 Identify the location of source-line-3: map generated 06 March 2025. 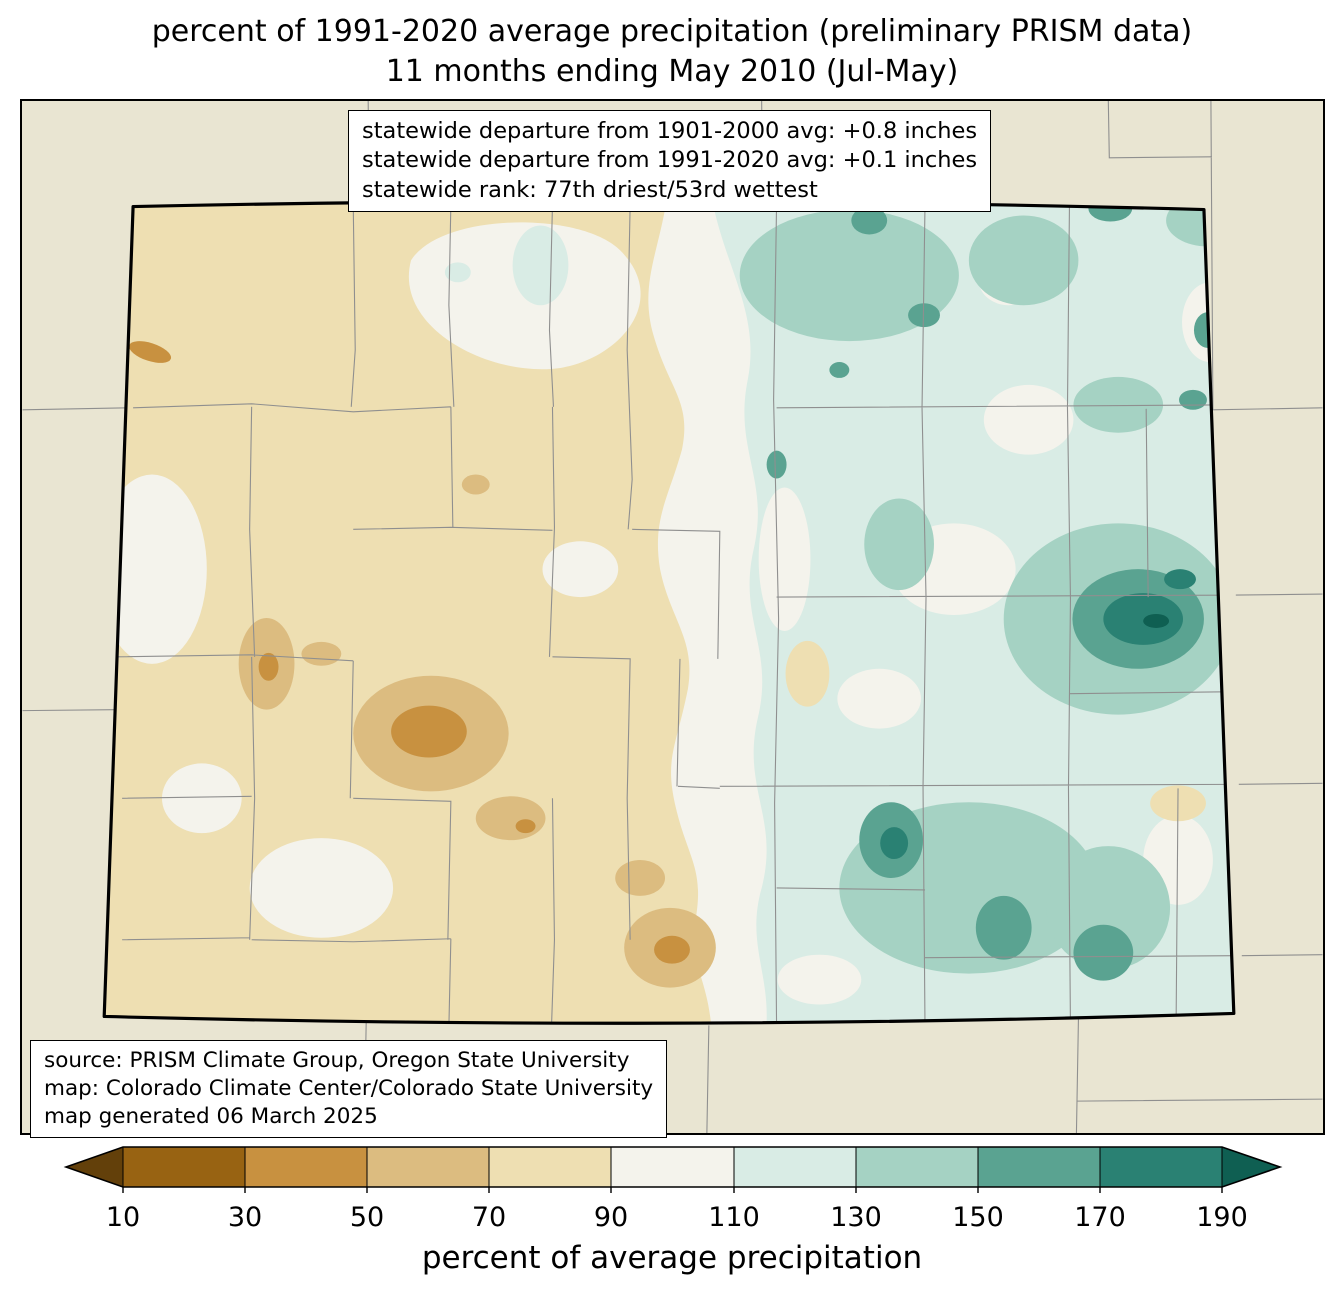
(211, 1116).